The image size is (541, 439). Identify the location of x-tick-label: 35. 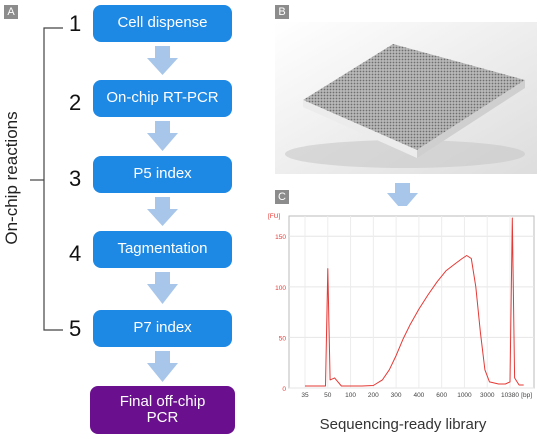
(305, 395).